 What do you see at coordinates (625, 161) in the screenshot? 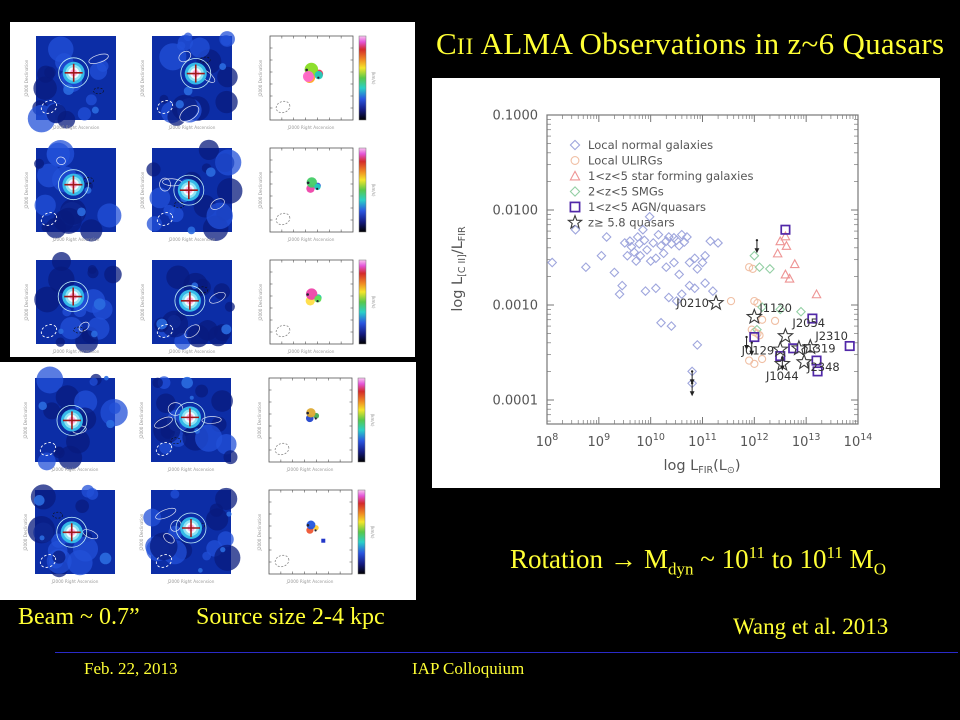
I see `legend-label: Local ULIRGs` at bounding box center [625, 161].